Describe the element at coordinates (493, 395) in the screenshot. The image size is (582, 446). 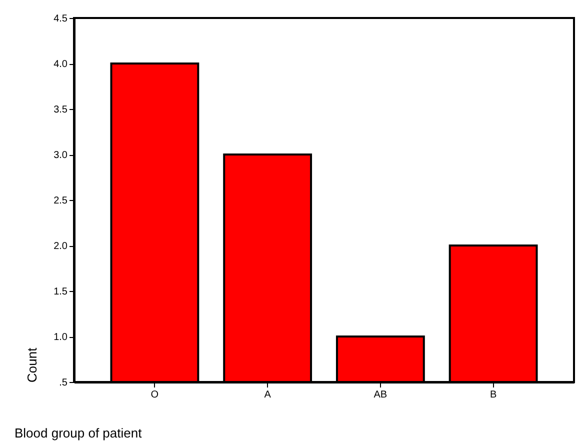
I see `x-tick-label: B` at that location.